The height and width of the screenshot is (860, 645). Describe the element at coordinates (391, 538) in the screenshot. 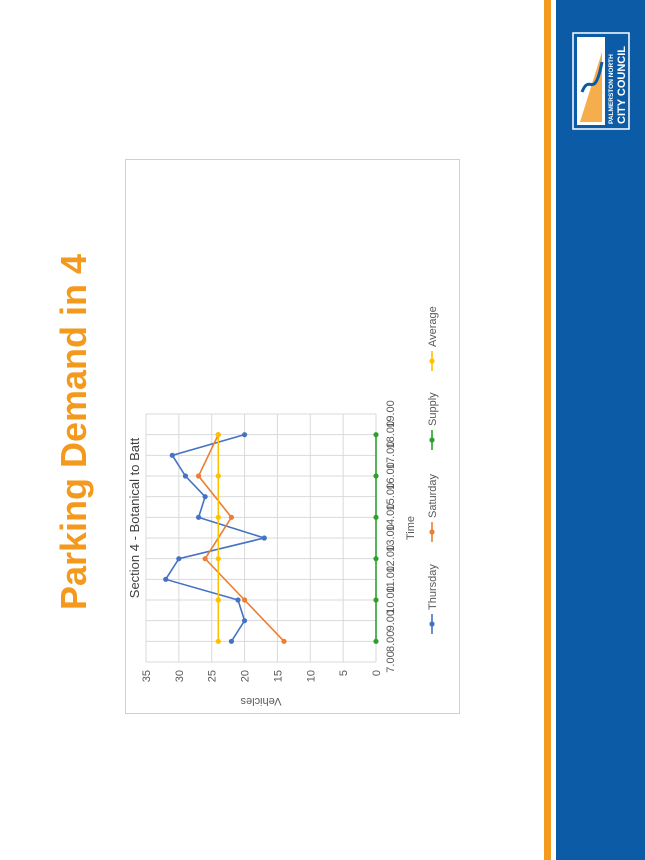

I see `x-tick-label: 13.00` at that location.